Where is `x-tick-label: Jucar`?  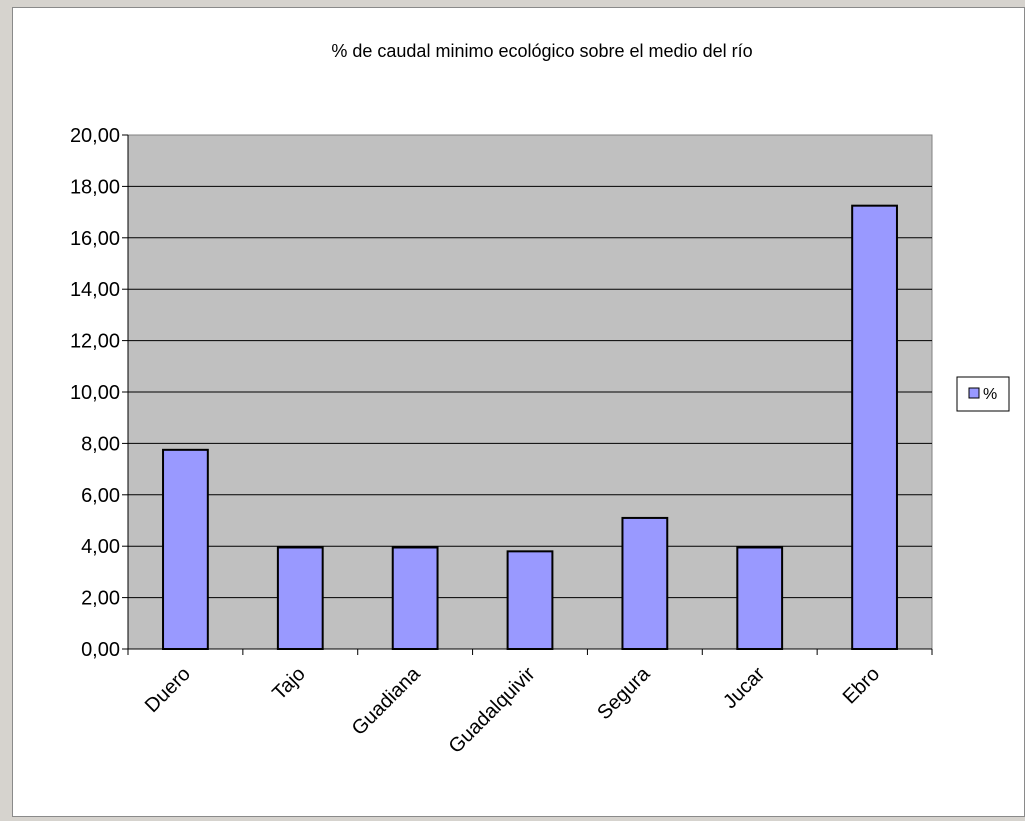
x-tick-label: Jucar is located at coordinates (744, 688).